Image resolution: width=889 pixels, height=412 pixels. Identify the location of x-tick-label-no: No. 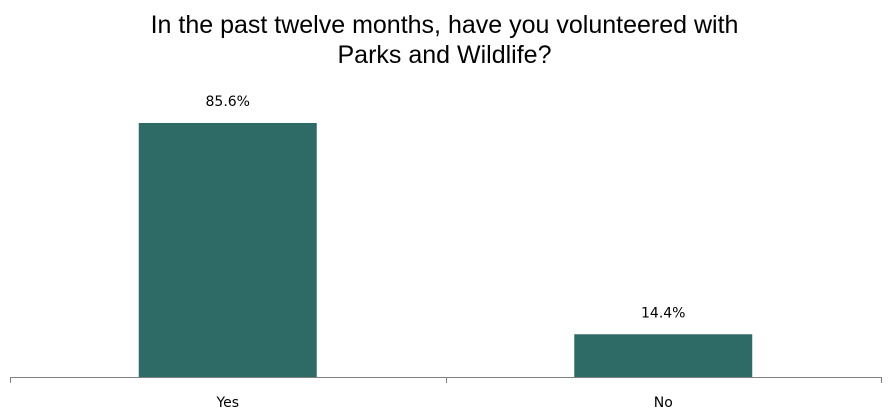
(663, 403).